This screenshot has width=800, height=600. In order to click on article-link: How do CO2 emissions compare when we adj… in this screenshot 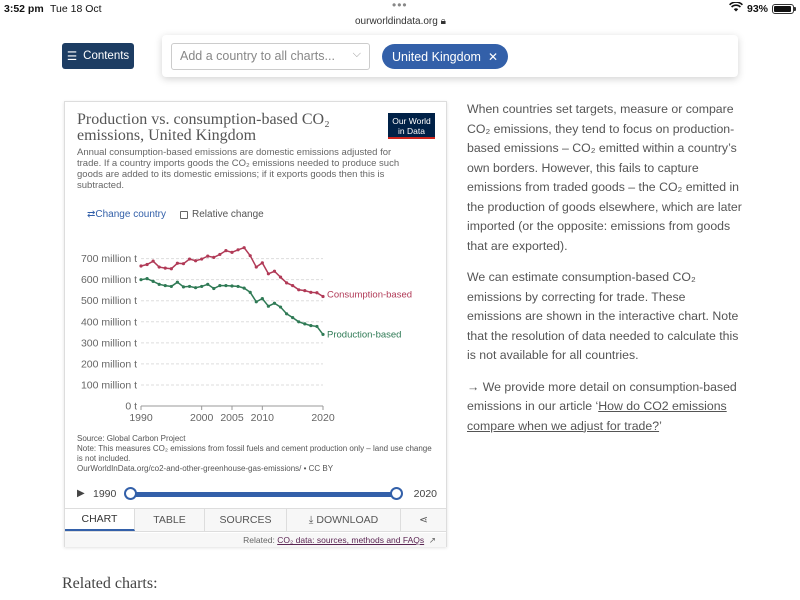, I will do `click(597, 416)`.